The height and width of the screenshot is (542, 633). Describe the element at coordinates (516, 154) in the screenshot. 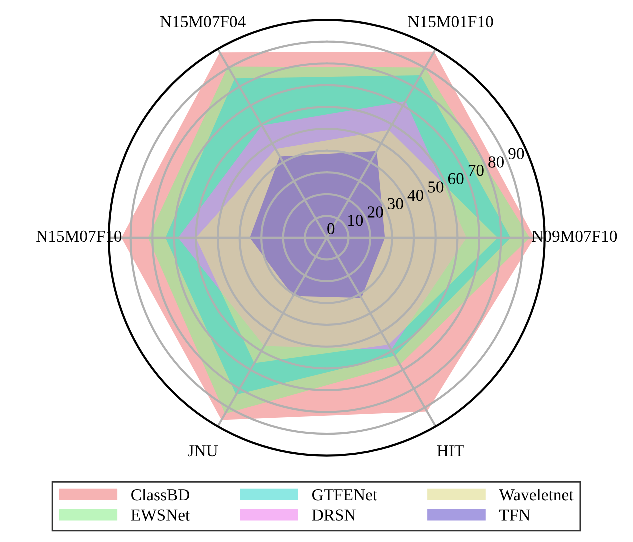

I see `y-tick-label: 90` at that location.